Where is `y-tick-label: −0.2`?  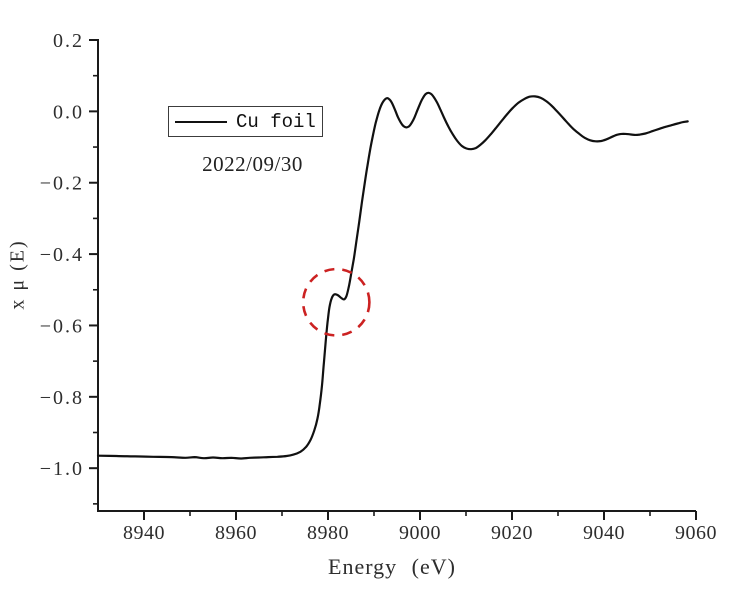 y-tick-label: −0.2 is located at coordinates (62, 184).